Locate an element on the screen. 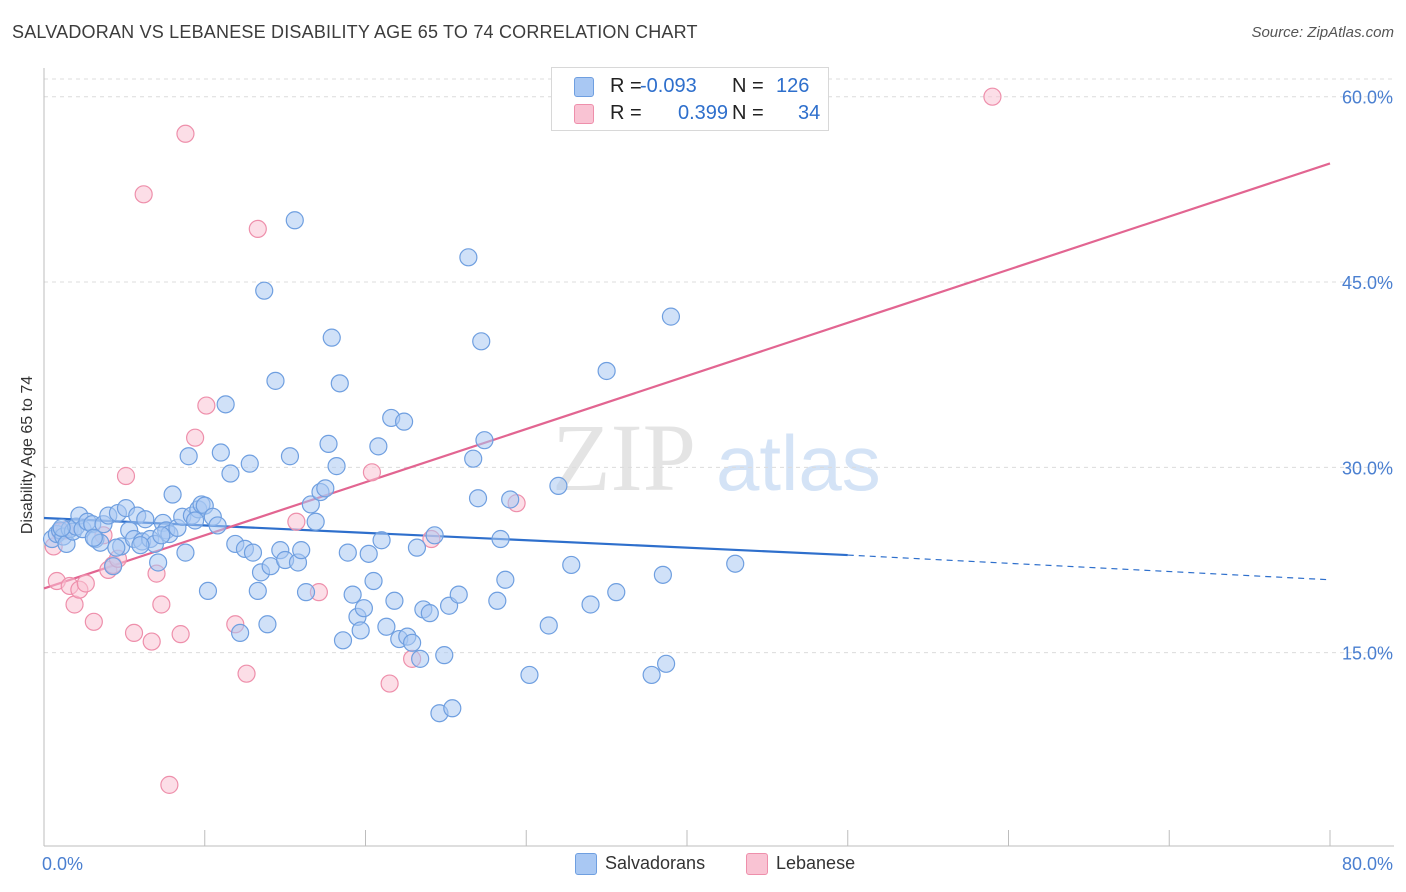 The width and height of the screenshot is (1406, 892). y-tick-label: 45.0% is located at coordinates (1367, 283).